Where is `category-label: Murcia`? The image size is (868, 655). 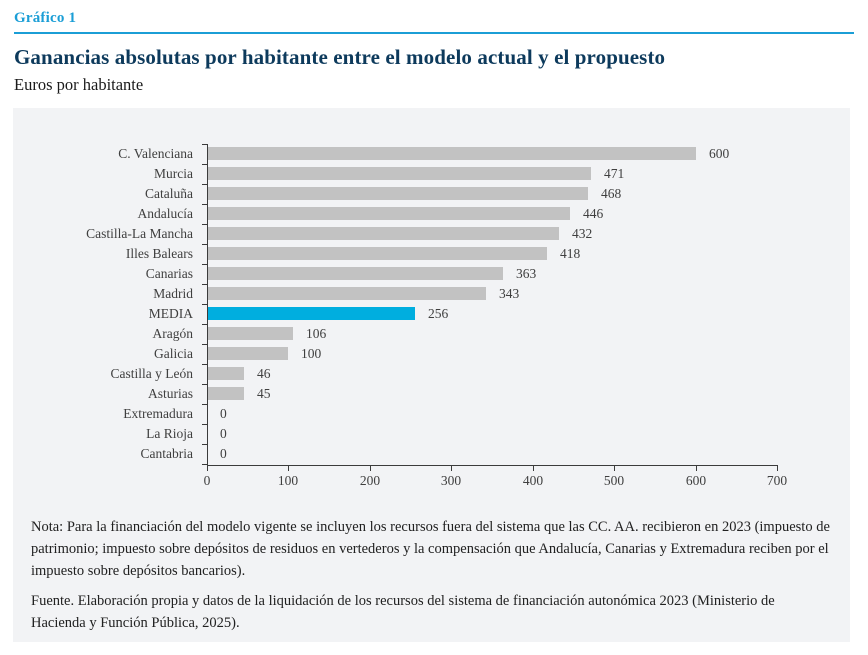
category-label: Murcia is located at coordinates (173, 173).